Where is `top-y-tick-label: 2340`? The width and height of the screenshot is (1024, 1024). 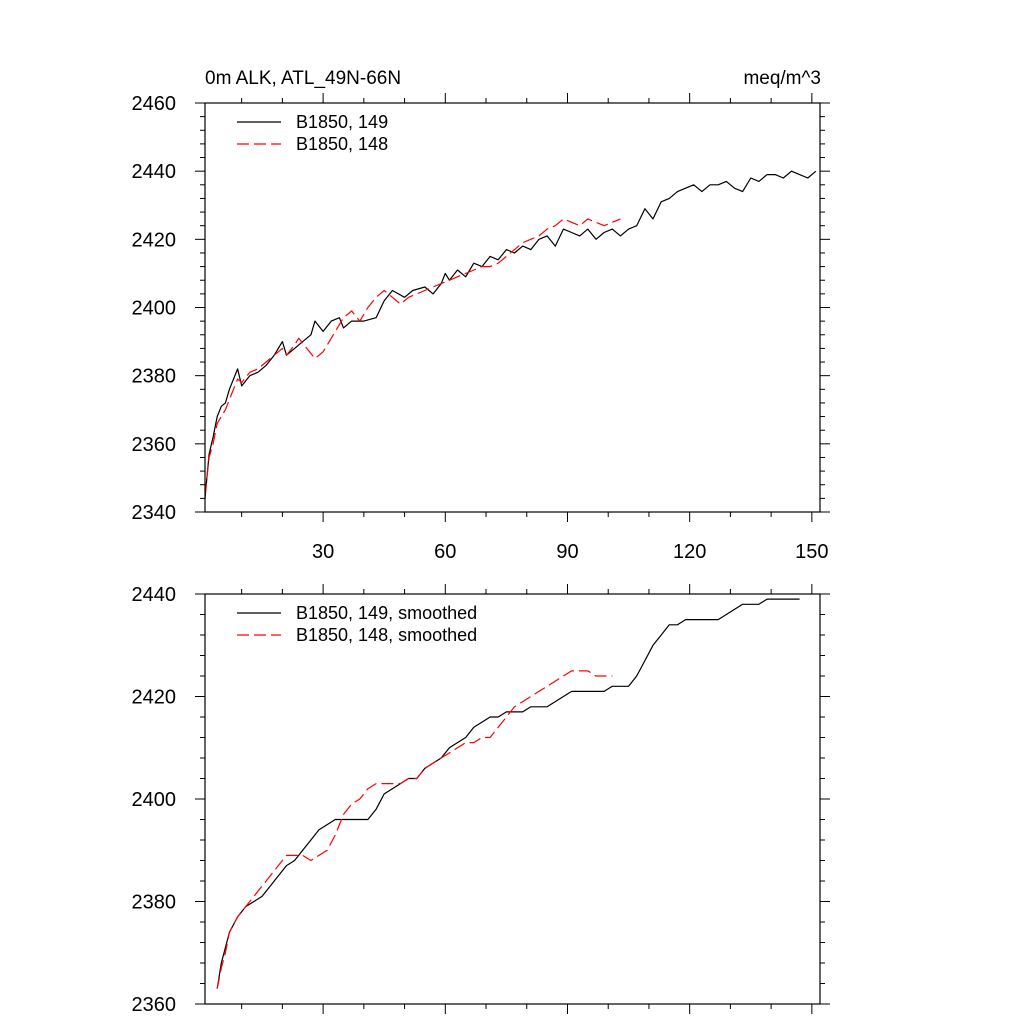 top-y-tick-label: 2340 is located at coordinates (154, 513).